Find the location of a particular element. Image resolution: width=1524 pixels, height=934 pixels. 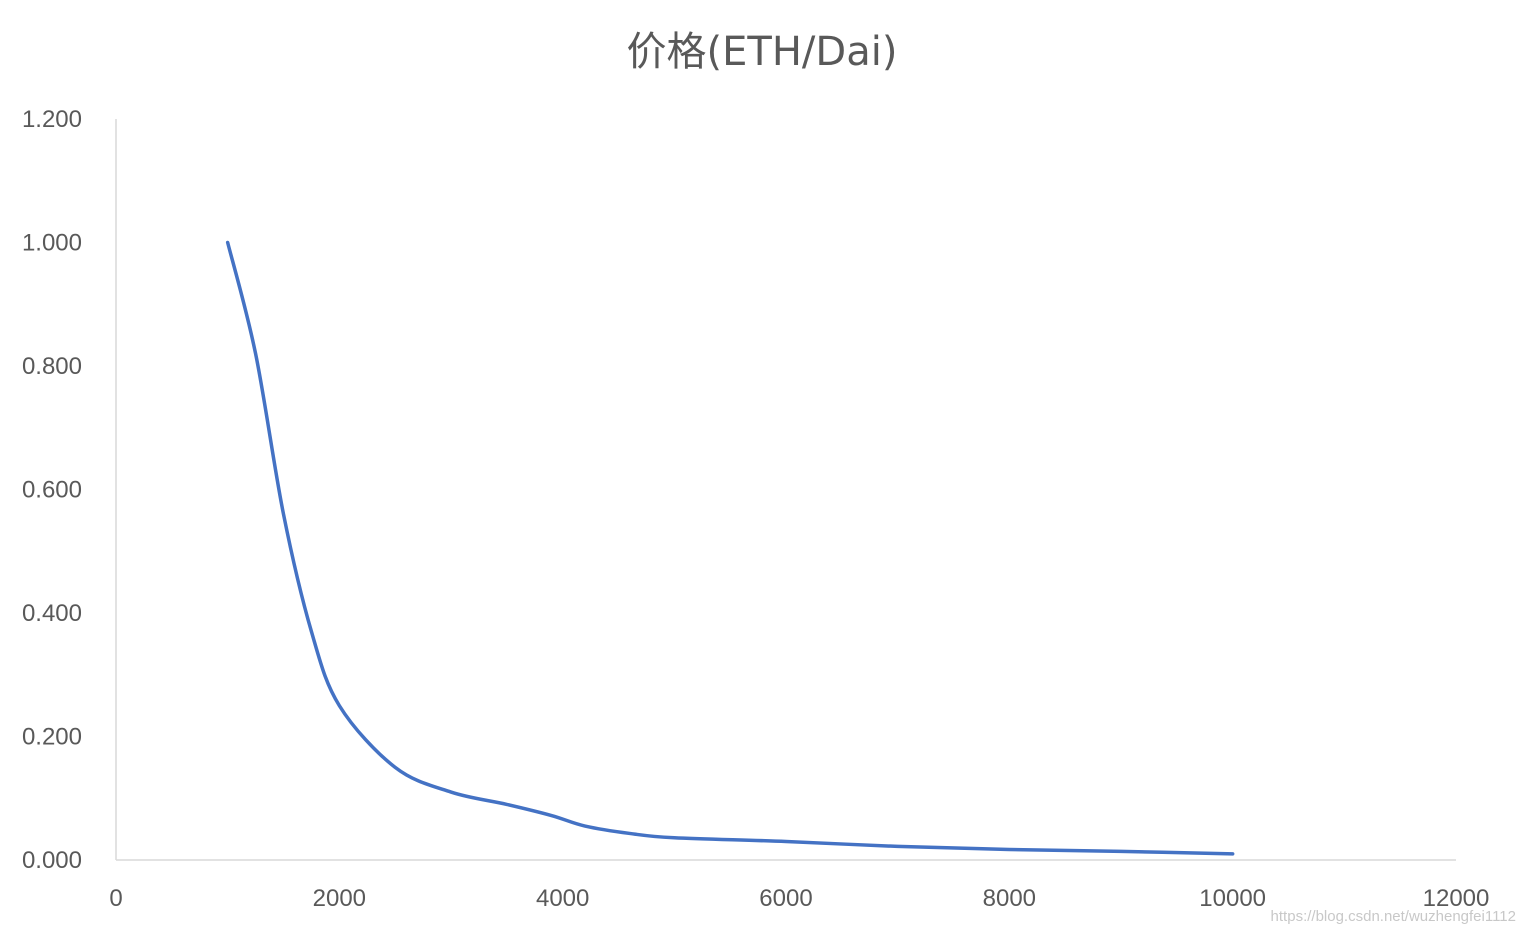

y-tick-label: 0.800 is located at coordinates (52, 366).